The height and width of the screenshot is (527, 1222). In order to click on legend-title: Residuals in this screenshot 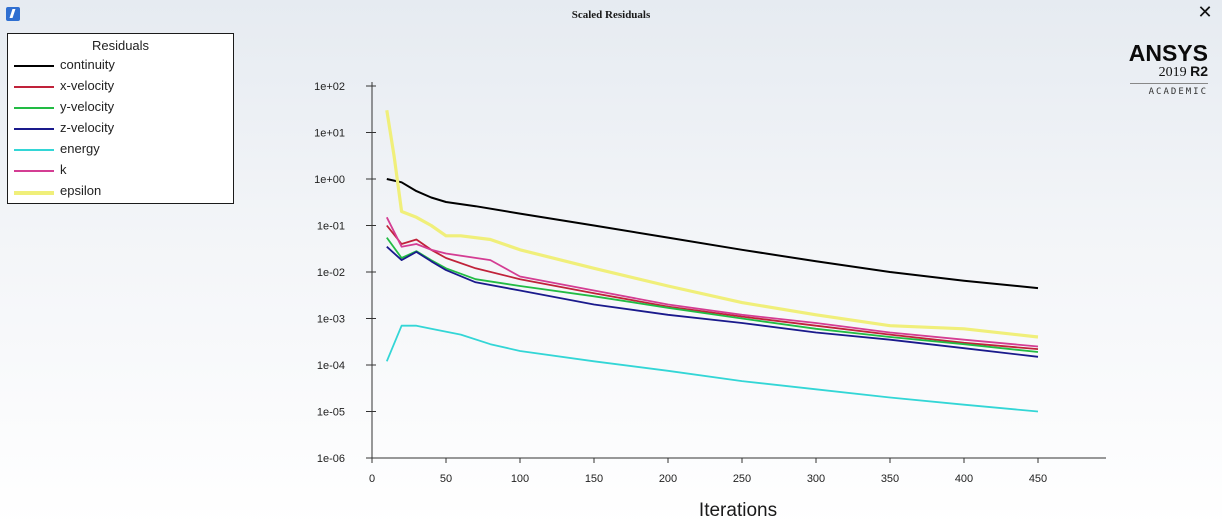, I will do `click(120, 45)`.